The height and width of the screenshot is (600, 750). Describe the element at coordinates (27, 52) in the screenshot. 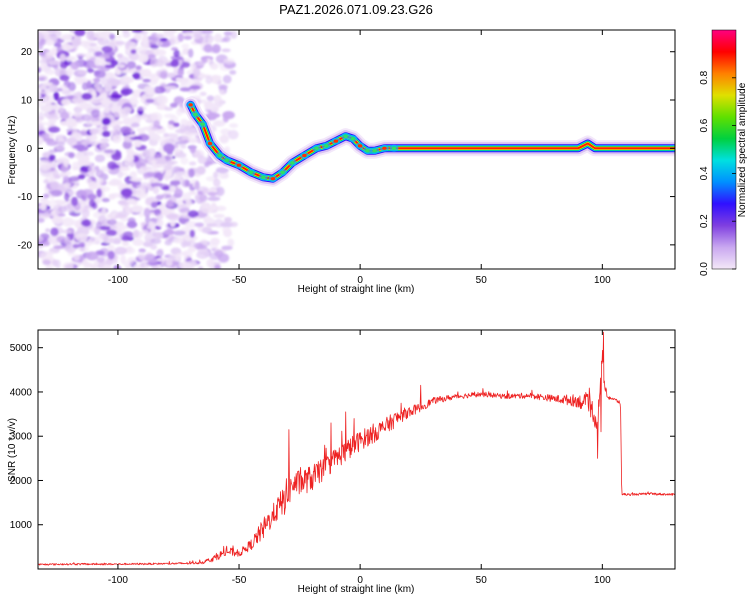

I see `y-tick-label: 20` at that location.